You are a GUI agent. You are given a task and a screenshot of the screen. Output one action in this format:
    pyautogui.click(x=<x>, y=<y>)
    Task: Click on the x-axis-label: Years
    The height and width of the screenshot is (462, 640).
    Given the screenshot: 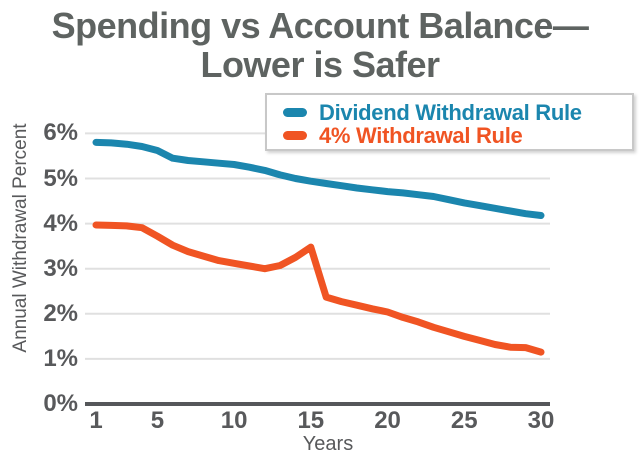 What is the action you would take?
    pyautogui.click(x=328, y=444)
    